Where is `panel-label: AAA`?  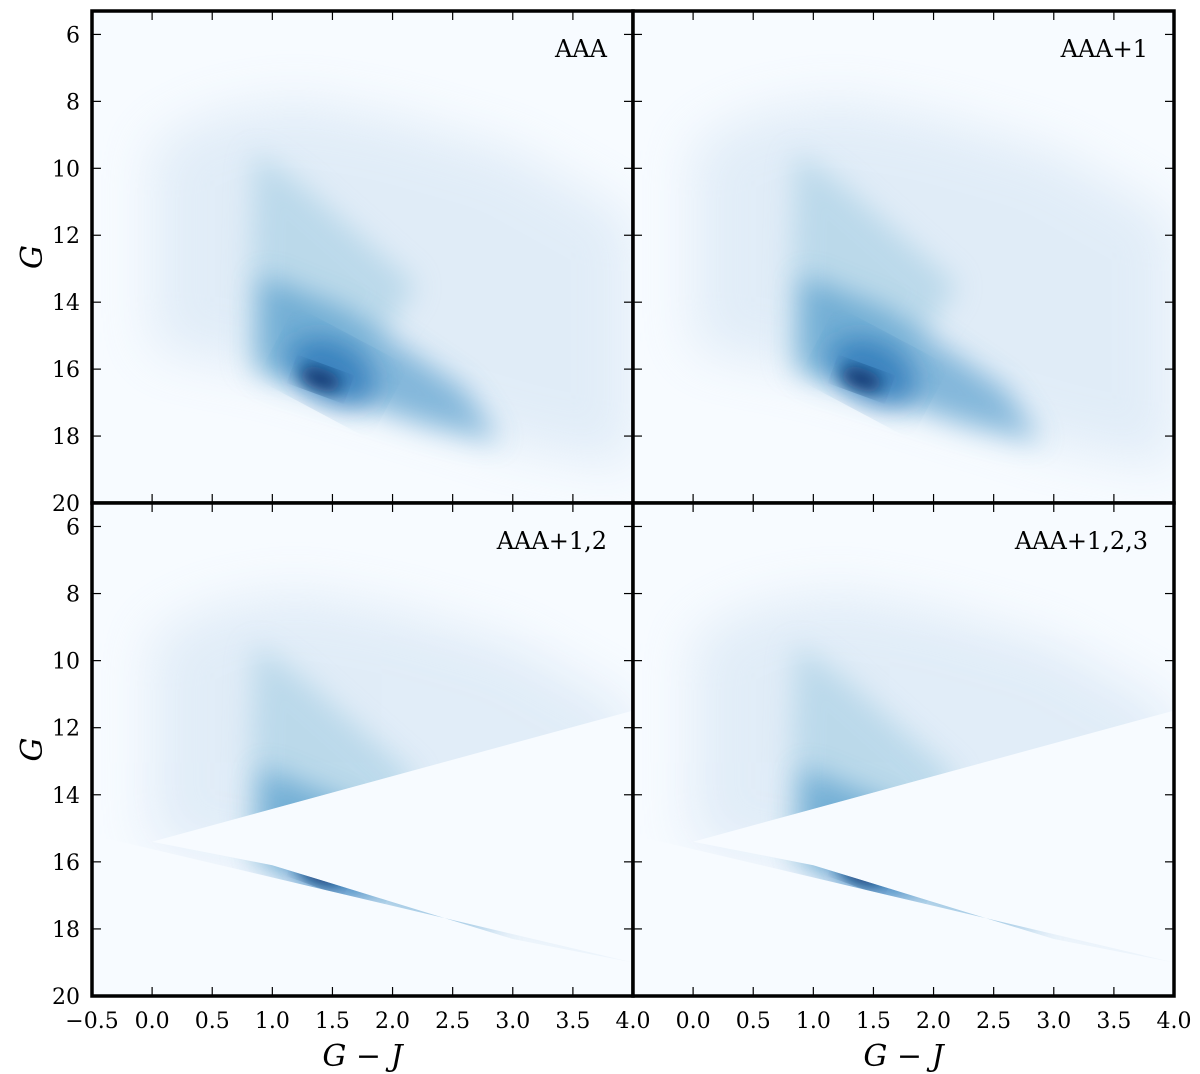
panel-label: AAA is located at coordinates (581, 49).